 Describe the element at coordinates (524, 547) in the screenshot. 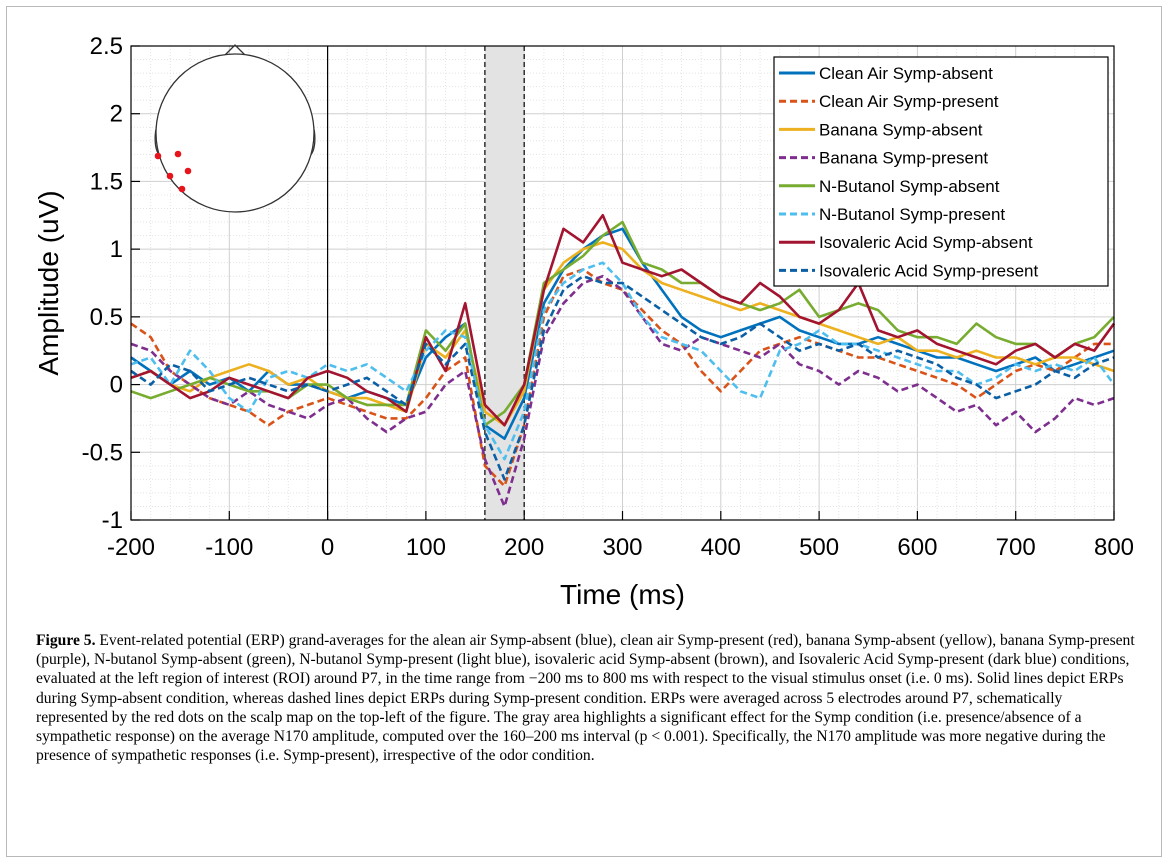

I see `x-tick-label: 200` at that location.